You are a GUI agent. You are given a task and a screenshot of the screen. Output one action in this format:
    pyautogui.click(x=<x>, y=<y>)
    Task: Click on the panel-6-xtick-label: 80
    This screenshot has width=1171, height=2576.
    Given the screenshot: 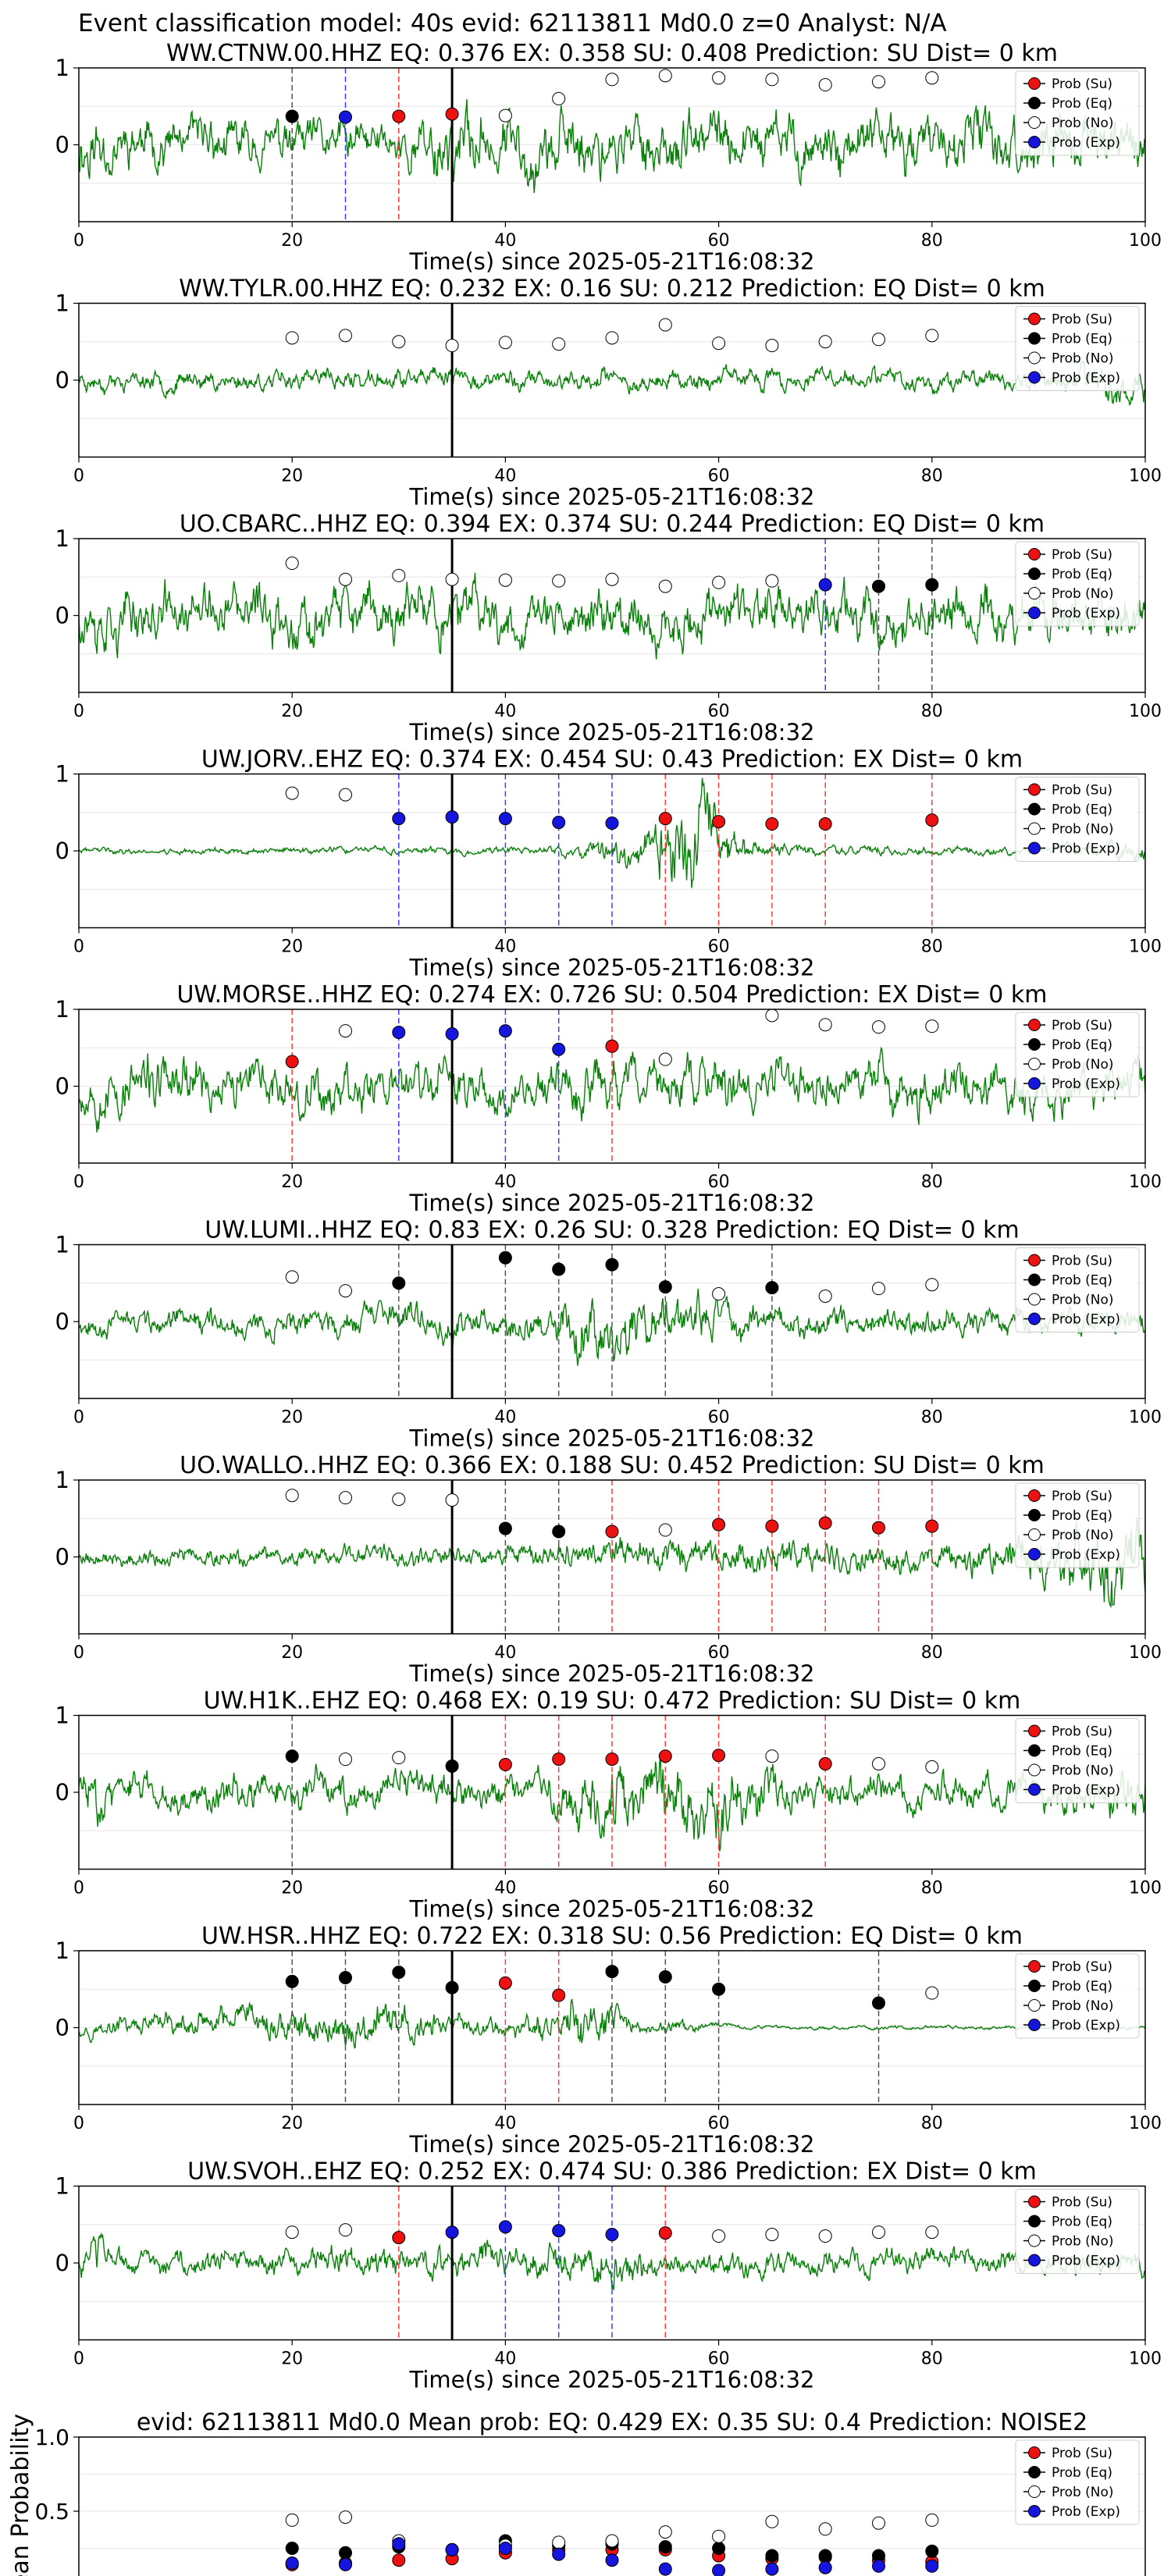 What is the action you would take?
    pyautogui.click(x=932, y=1418)
    